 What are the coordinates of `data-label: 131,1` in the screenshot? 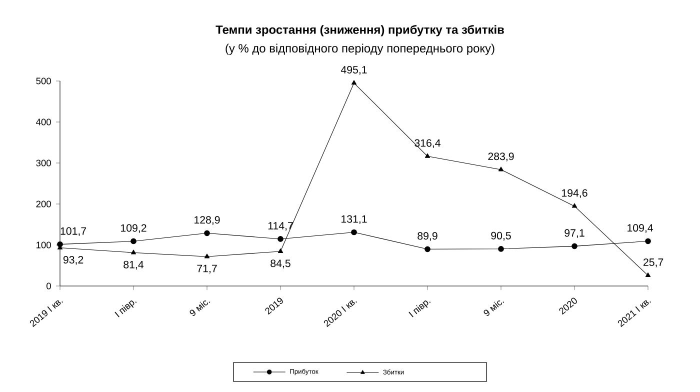 It's located at (354, 219).